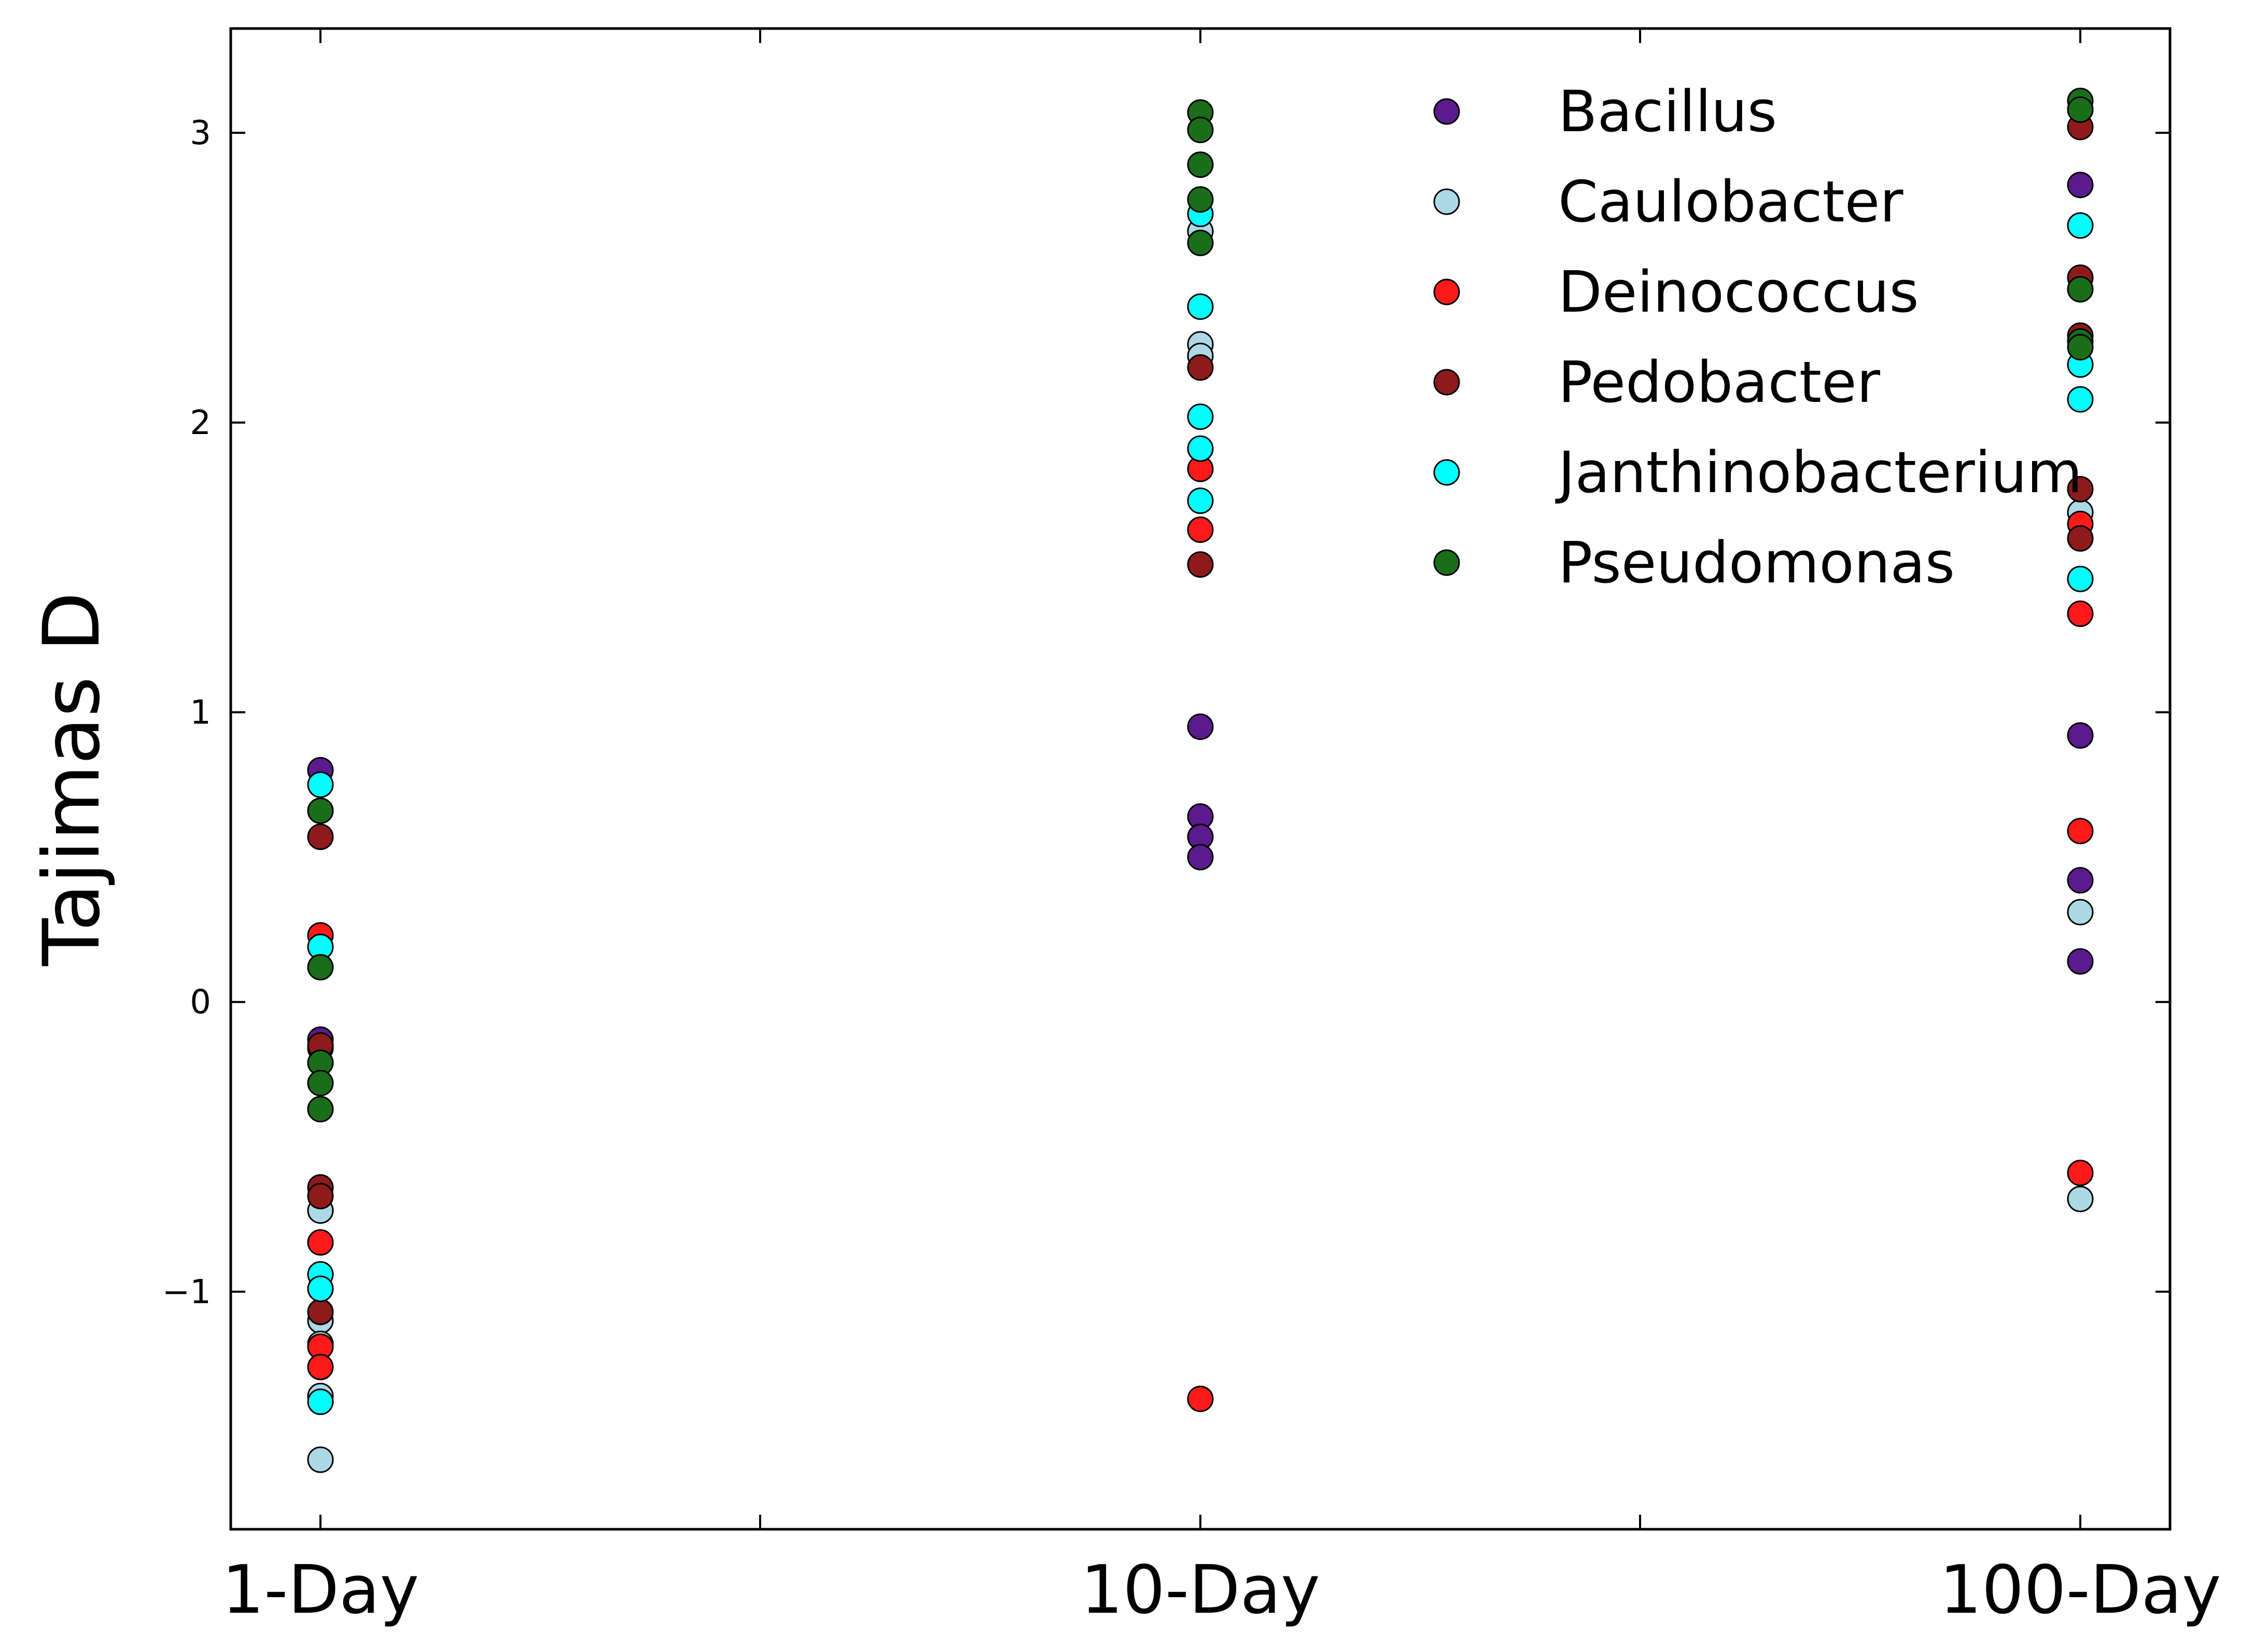 This screenshot has height=1648, width=2268. I want to click on y-tick-label: 0, so click(200, 1002).